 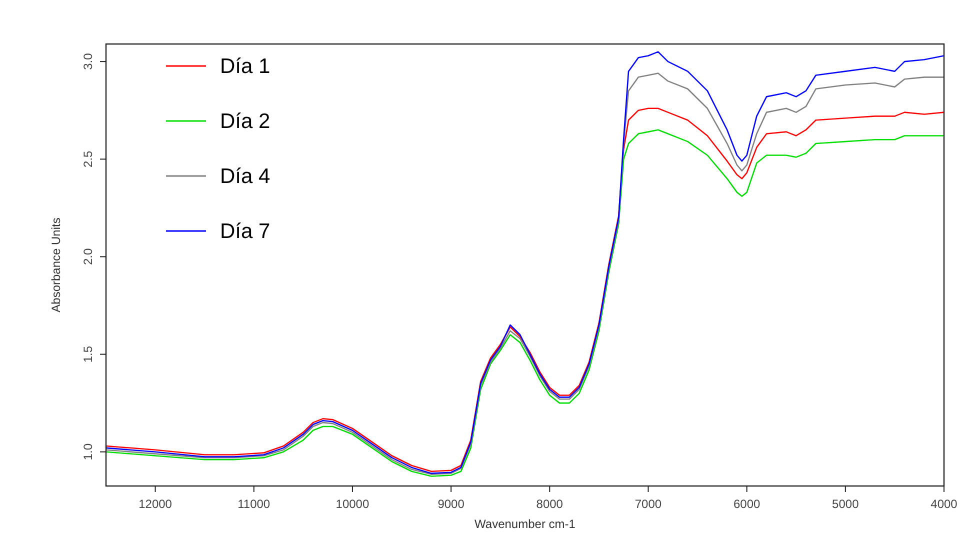 What do you see at coordinates (88, 257) in the screenshot?
I see `y-tick-label: 2.0` at bounding box center [88, 257].